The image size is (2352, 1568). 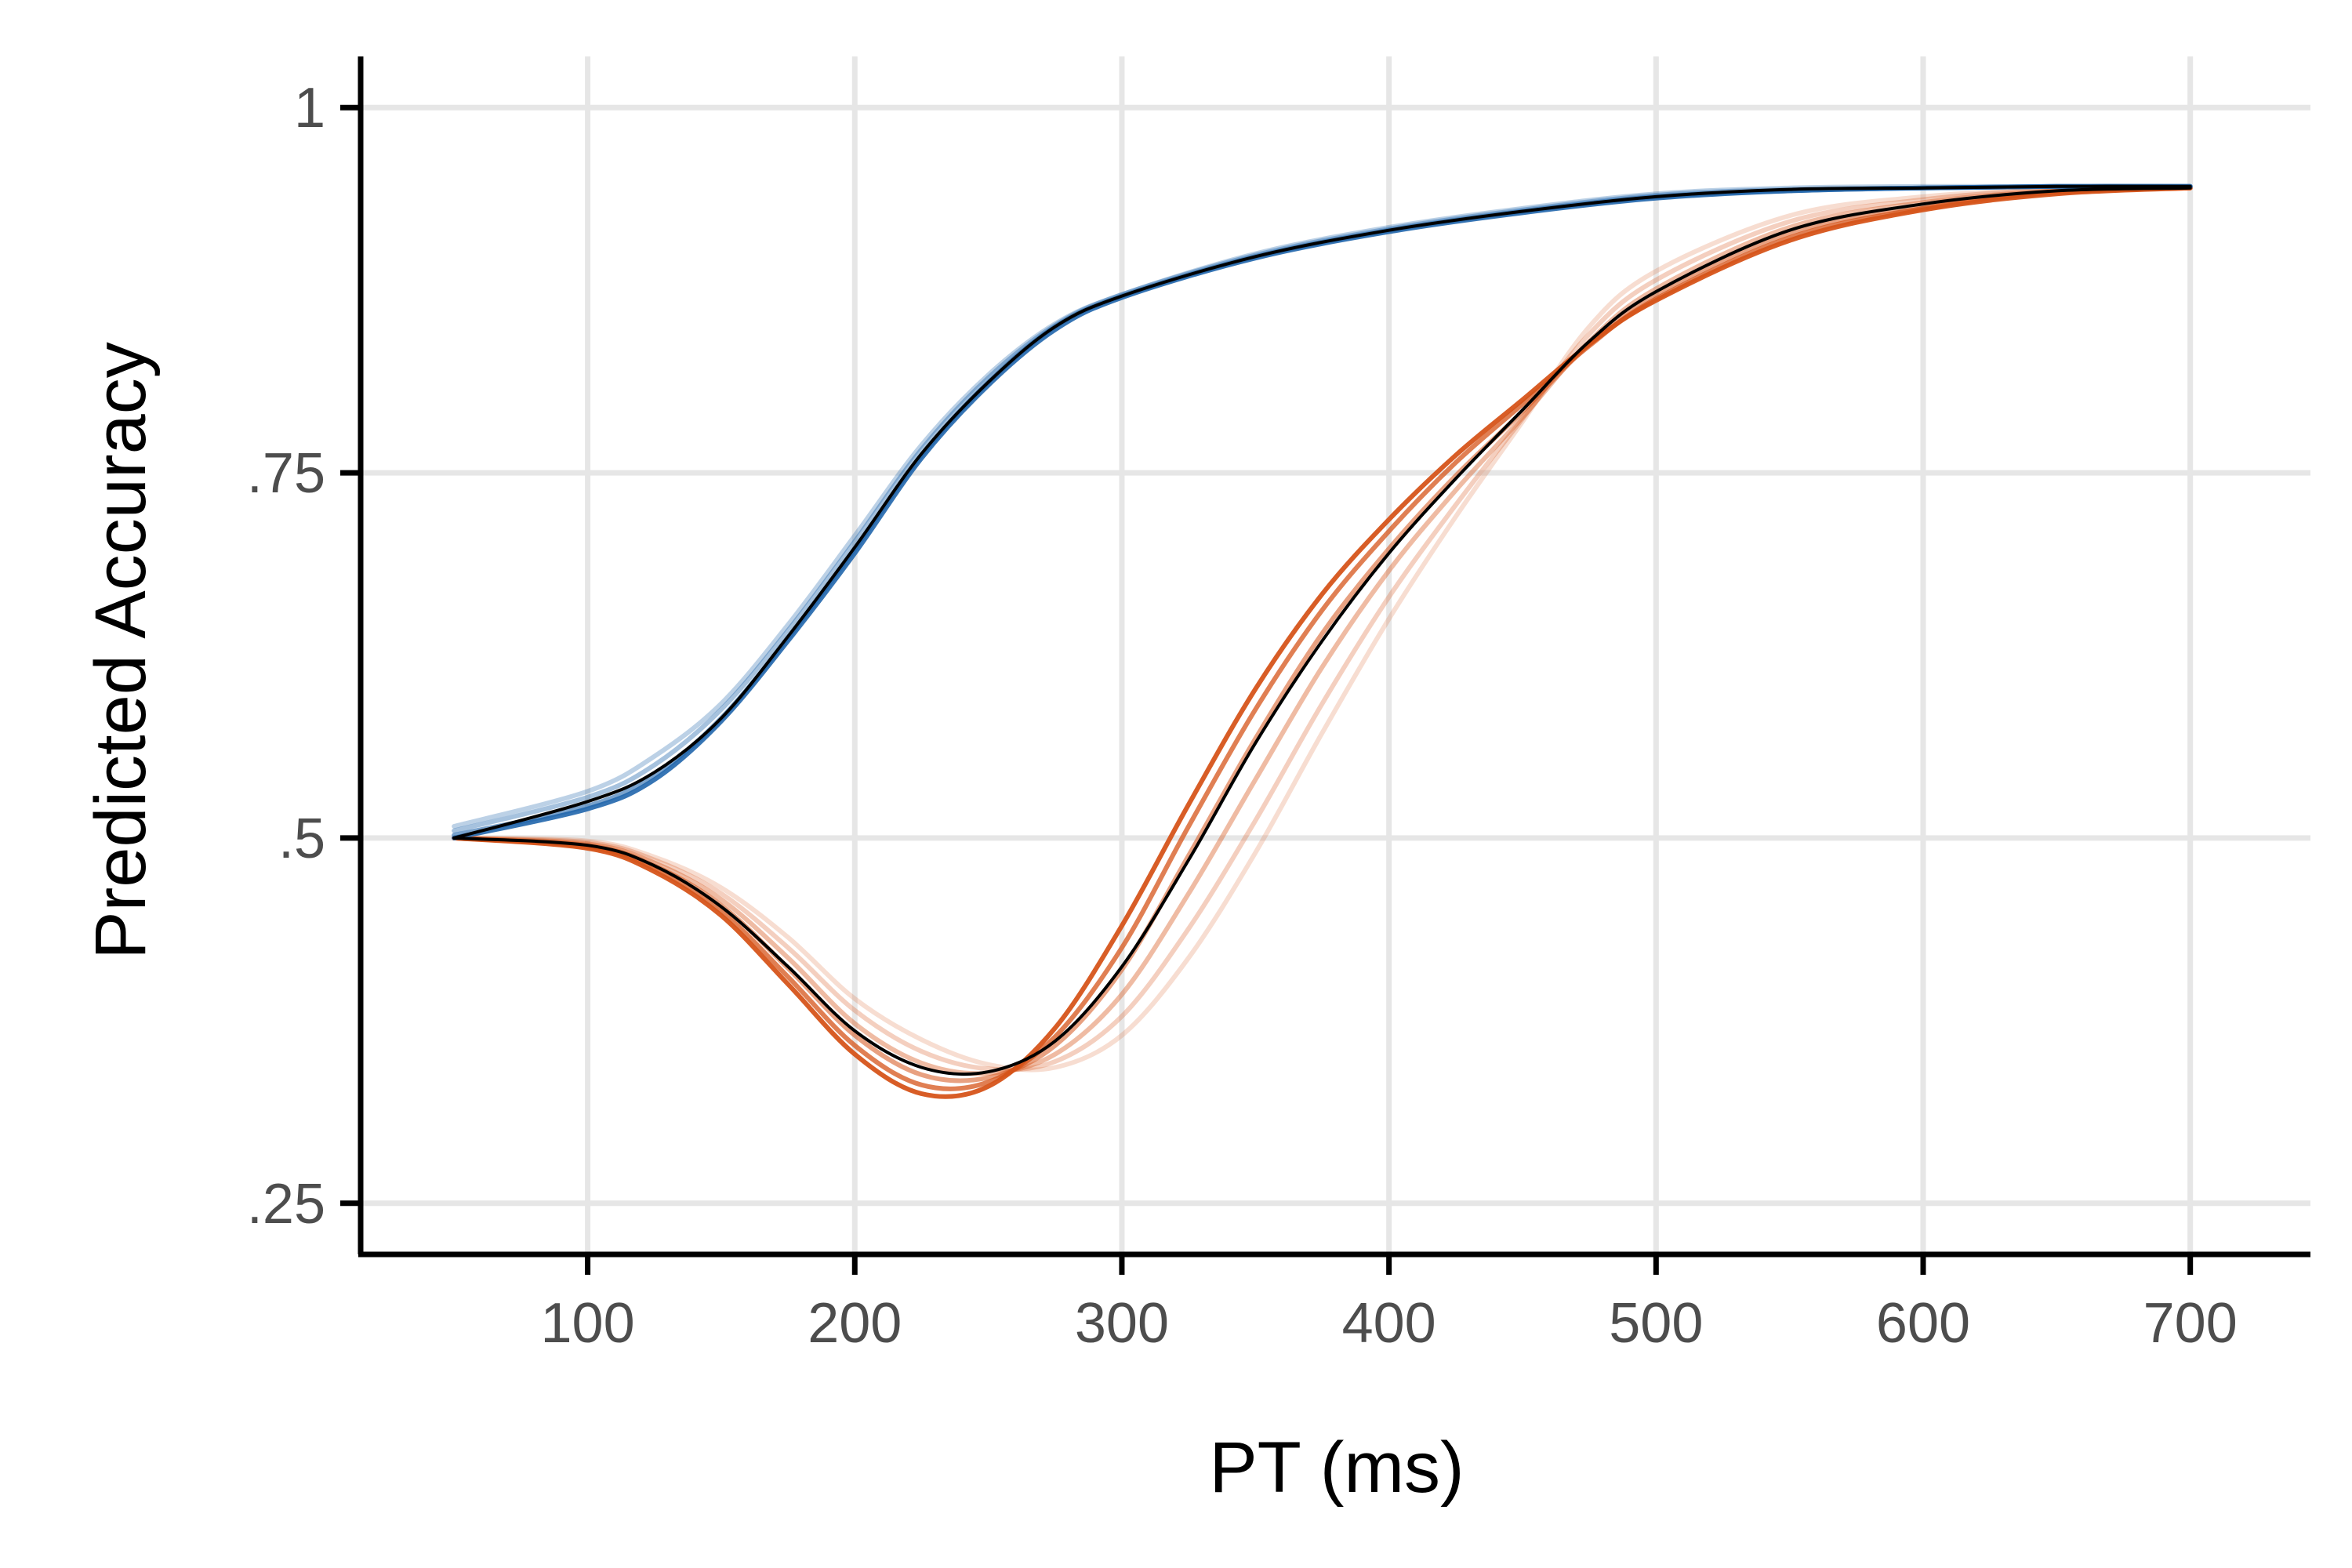 I want to click on x-tick-label-700: 700, so click(x=2190, y=1323).